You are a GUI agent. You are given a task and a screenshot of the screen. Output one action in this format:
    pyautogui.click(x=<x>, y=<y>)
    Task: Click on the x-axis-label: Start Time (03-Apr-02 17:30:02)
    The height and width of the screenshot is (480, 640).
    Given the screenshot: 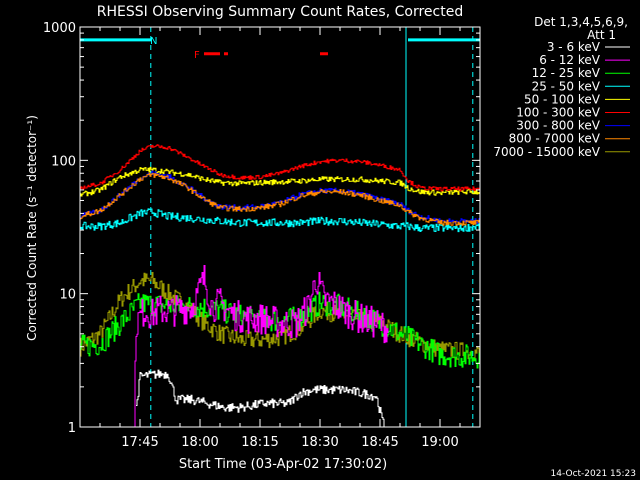 What is the action you would take?
    pyautogui.click(x=283, y=464)
    